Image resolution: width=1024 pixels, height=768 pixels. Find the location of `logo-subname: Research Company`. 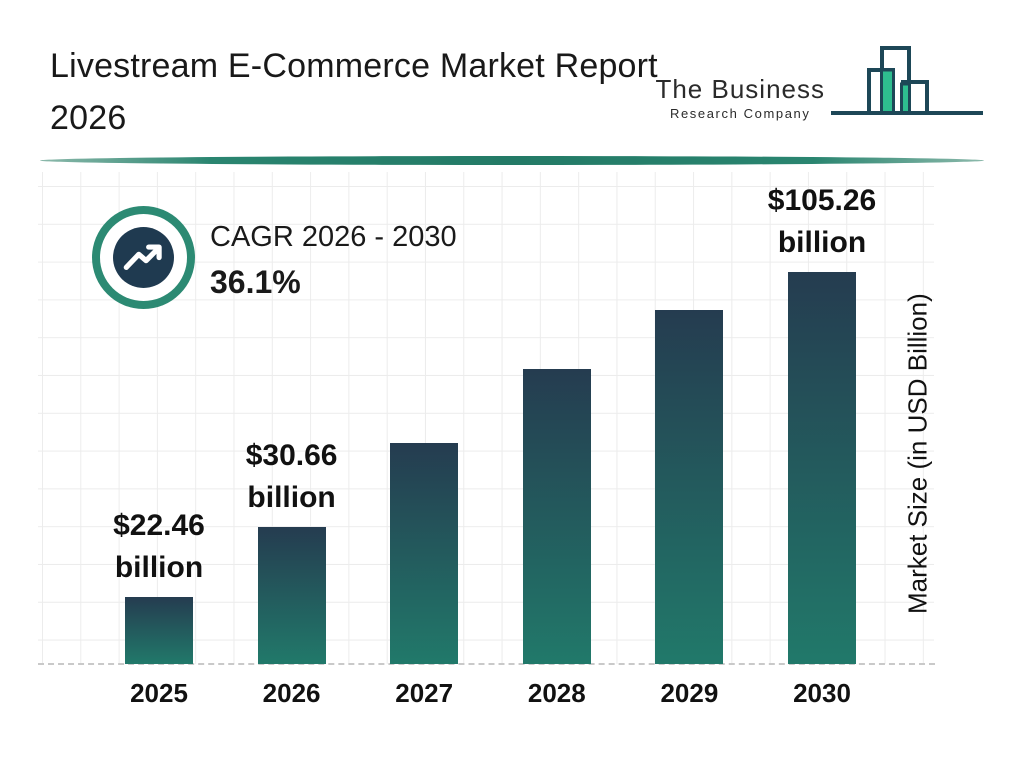

logo-subname: Research Company is located at coordinates (740, 113).